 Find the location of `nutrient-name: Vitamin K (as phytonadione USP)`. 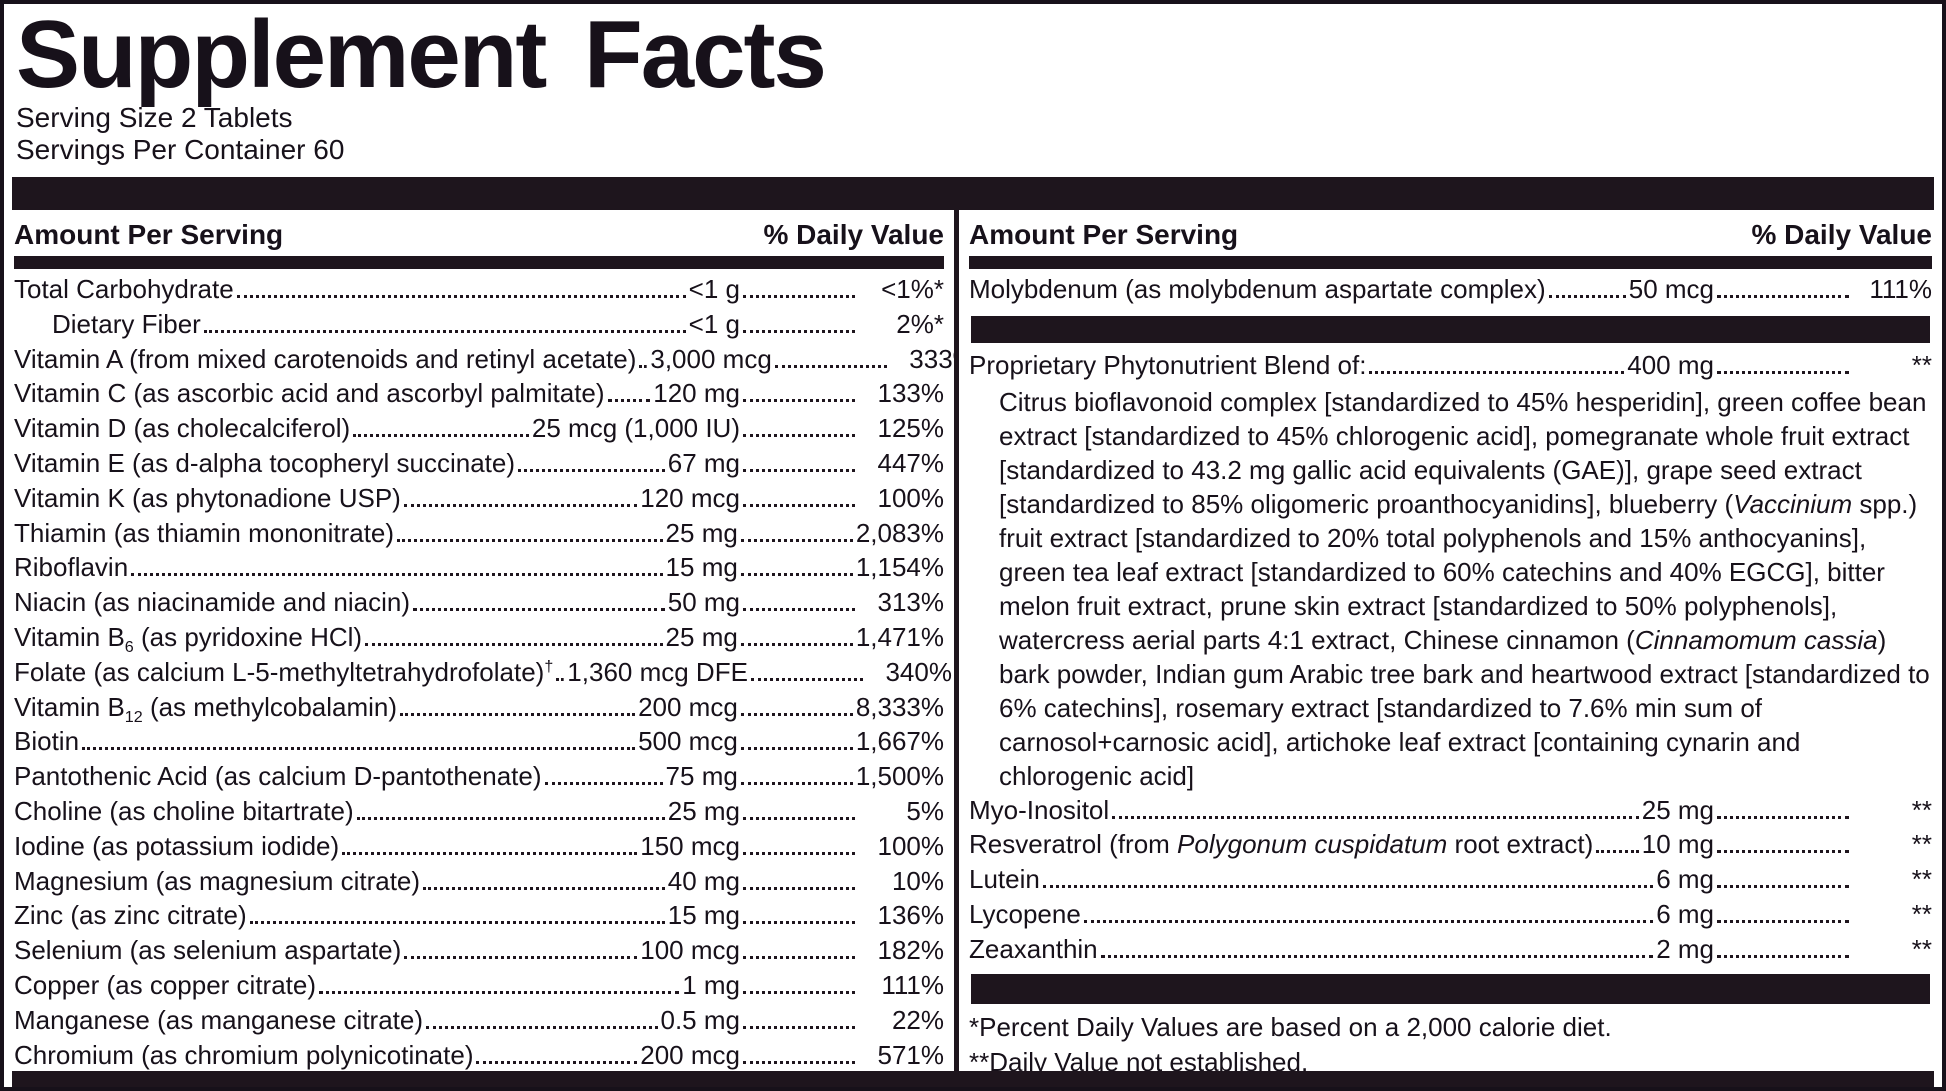

nutrient-name: Vitamin K (as phytonadione USP) is located at coordinates (207, 497).